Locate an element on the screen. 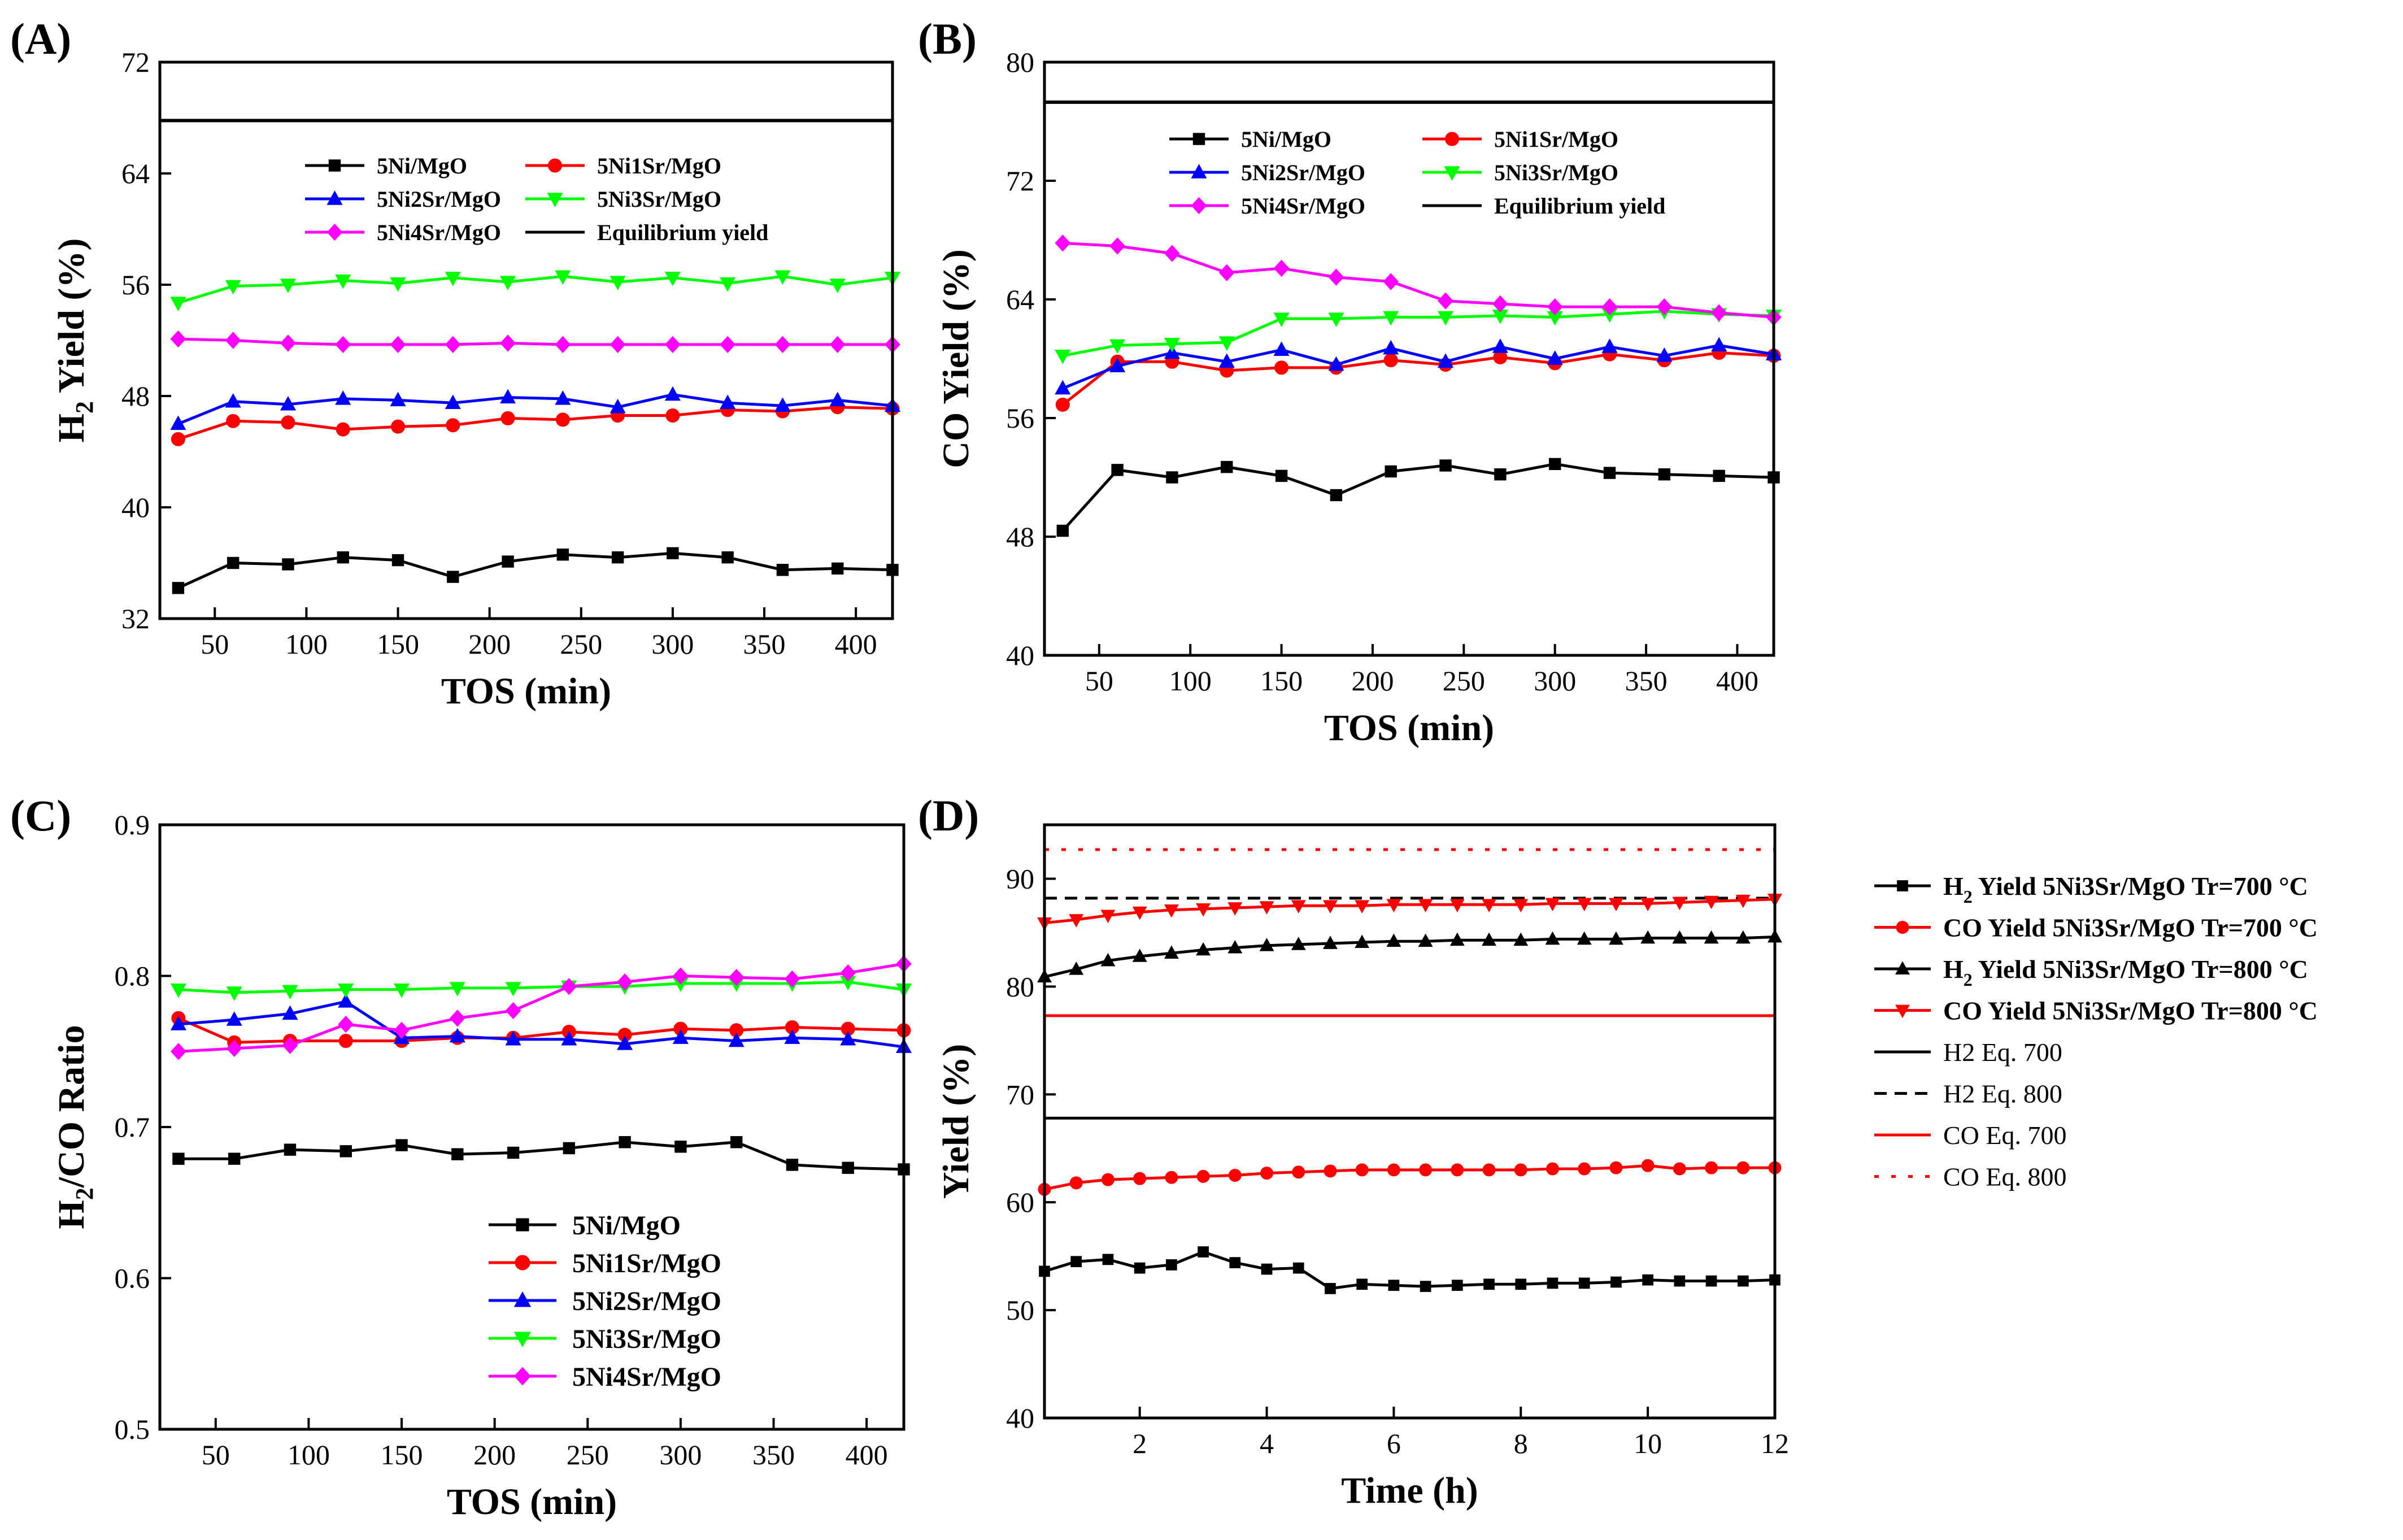 The height and width of the screenshot is (1540, 2403). panel-b-legend-marker is located at coordinates (1199, 206).